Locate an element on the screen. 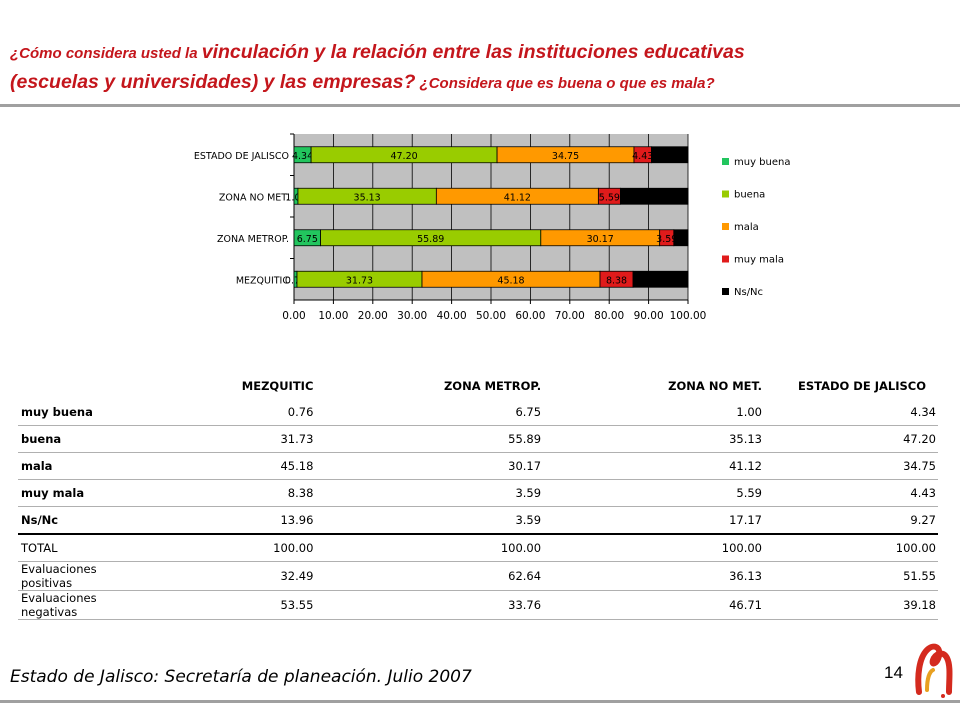 Image resolution: width=960 pixels, height=720 pixels. data-label: 55.89 is located at coordinates (430, 239).